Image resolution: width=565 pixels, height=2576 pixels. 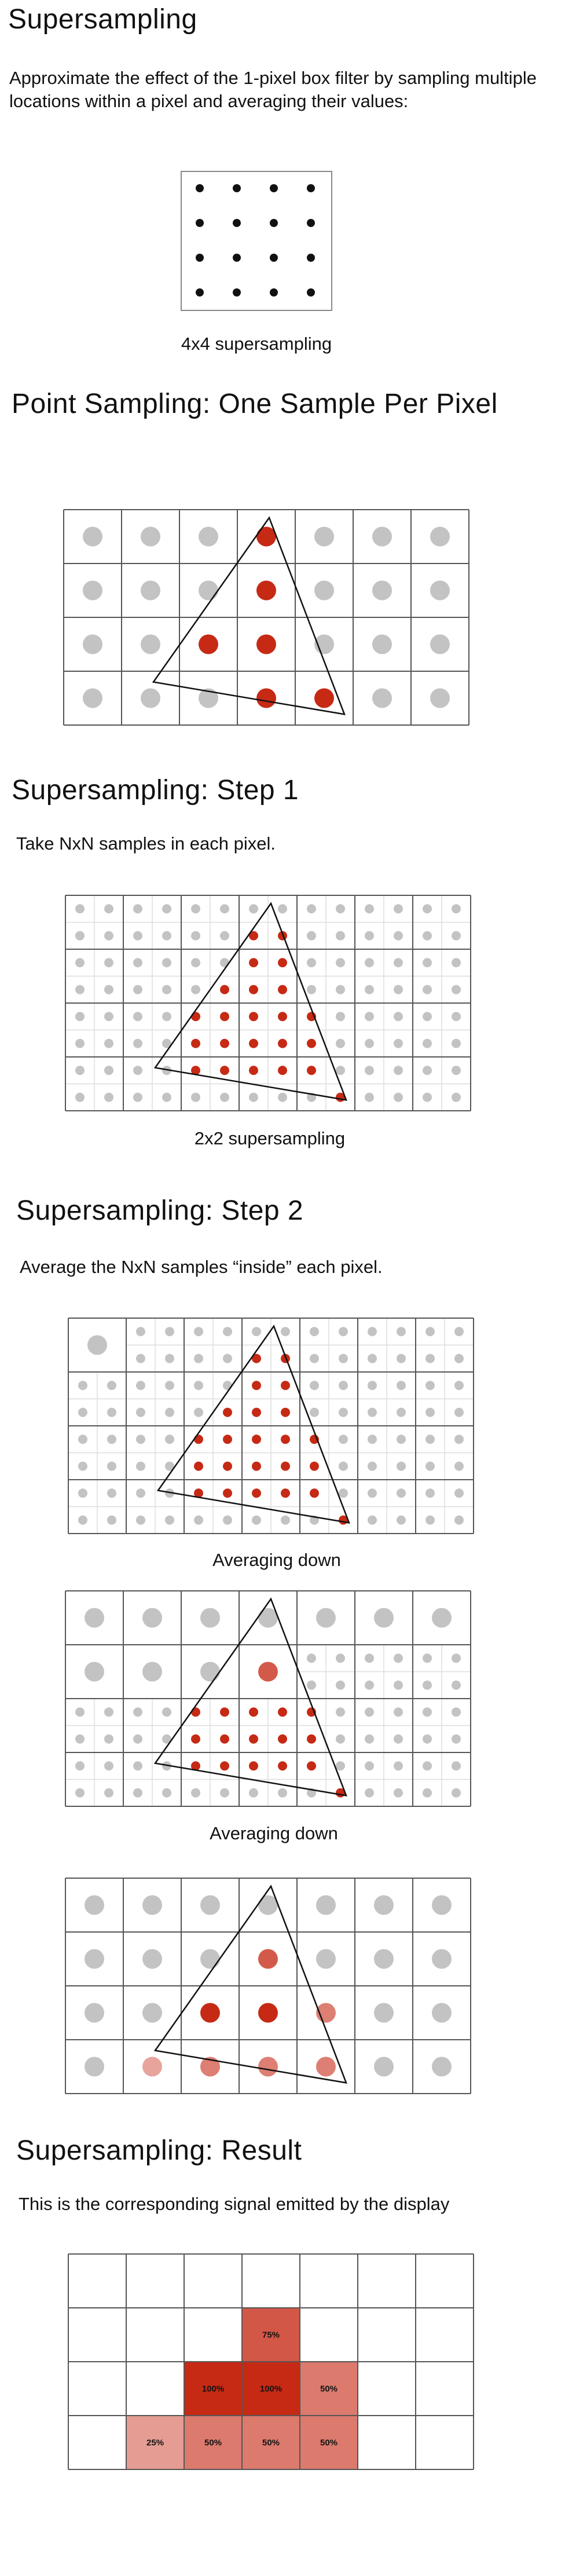 I want to click on pixel-grid, so click(x=271, y=1426).